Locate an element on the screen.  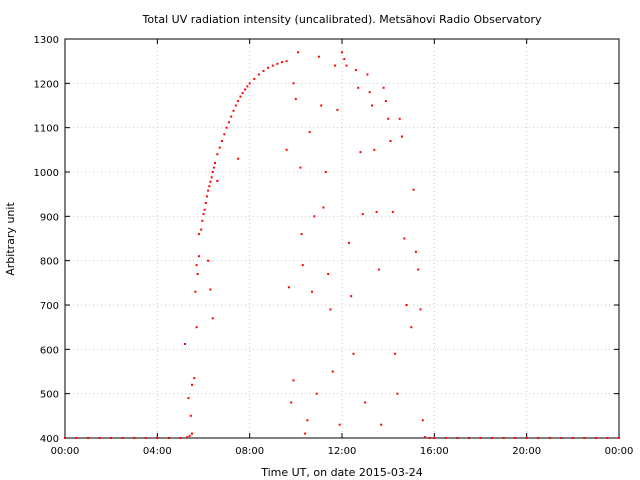
x-tick-label: 16:00 is located at coordinates (434, 451).